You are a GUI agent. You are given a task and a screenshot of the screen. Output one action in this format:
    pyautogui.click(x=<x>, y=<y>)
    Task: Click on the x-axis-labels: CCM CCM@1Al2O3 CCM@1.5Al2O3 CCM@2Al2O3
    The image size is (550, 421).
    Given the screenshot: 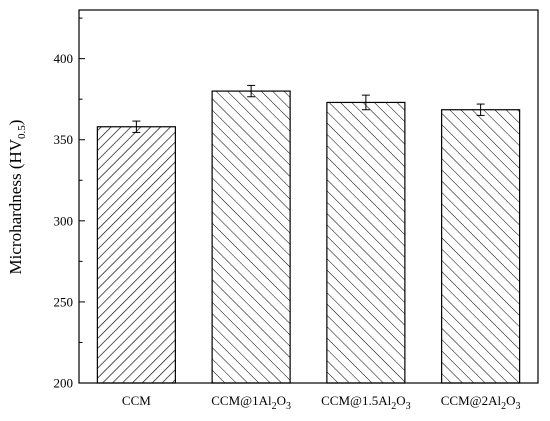 What is the action you would take?
    pyautogui.click(x=321, y=402)
    